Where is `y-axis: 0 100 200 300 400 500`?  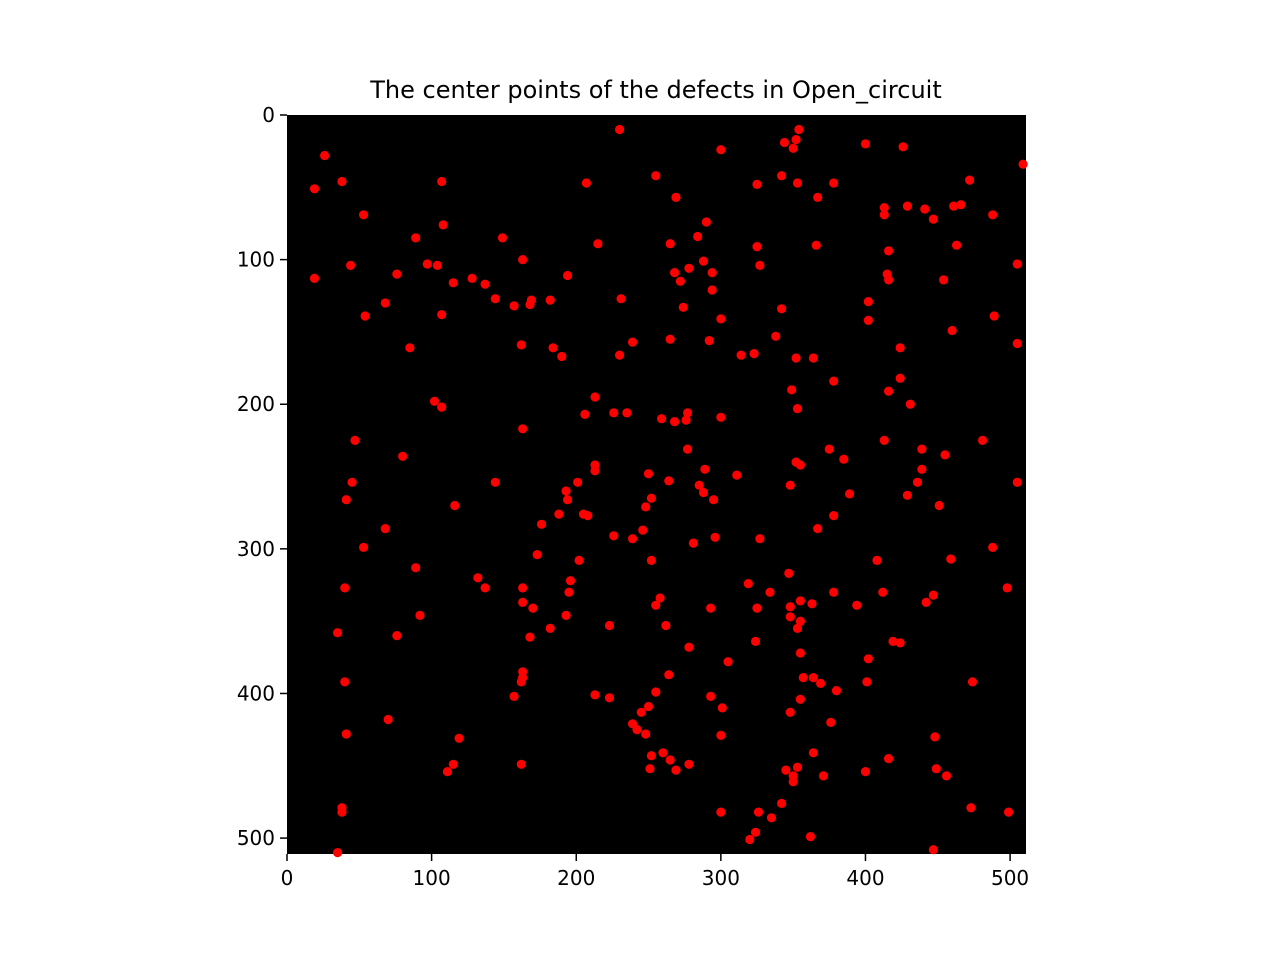 y-axis: 0 100 200 300 400 500 is located at coordinates (262, 476).